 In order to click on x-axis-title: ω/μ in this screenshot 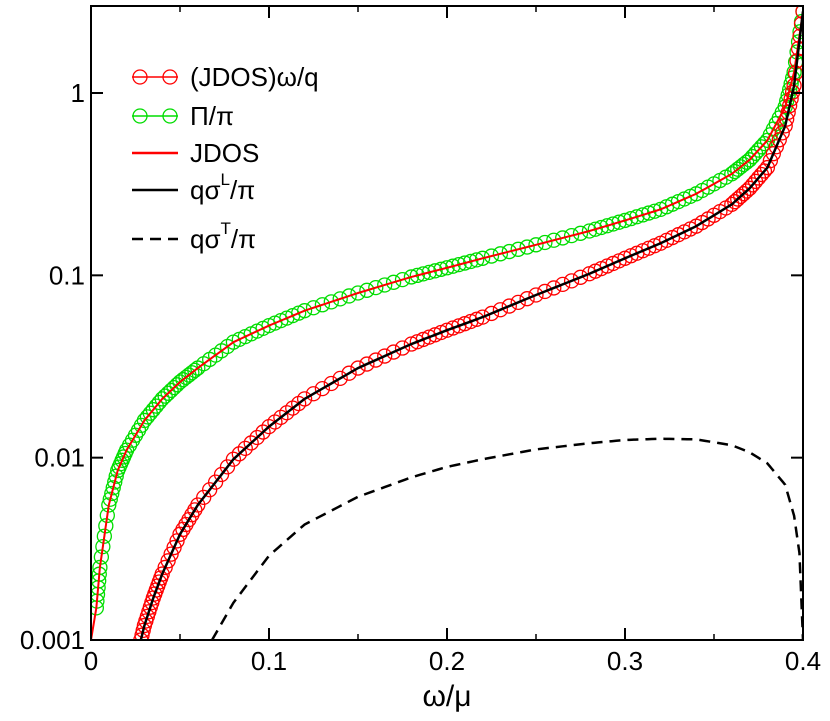, I will do `click(446, 696)`.